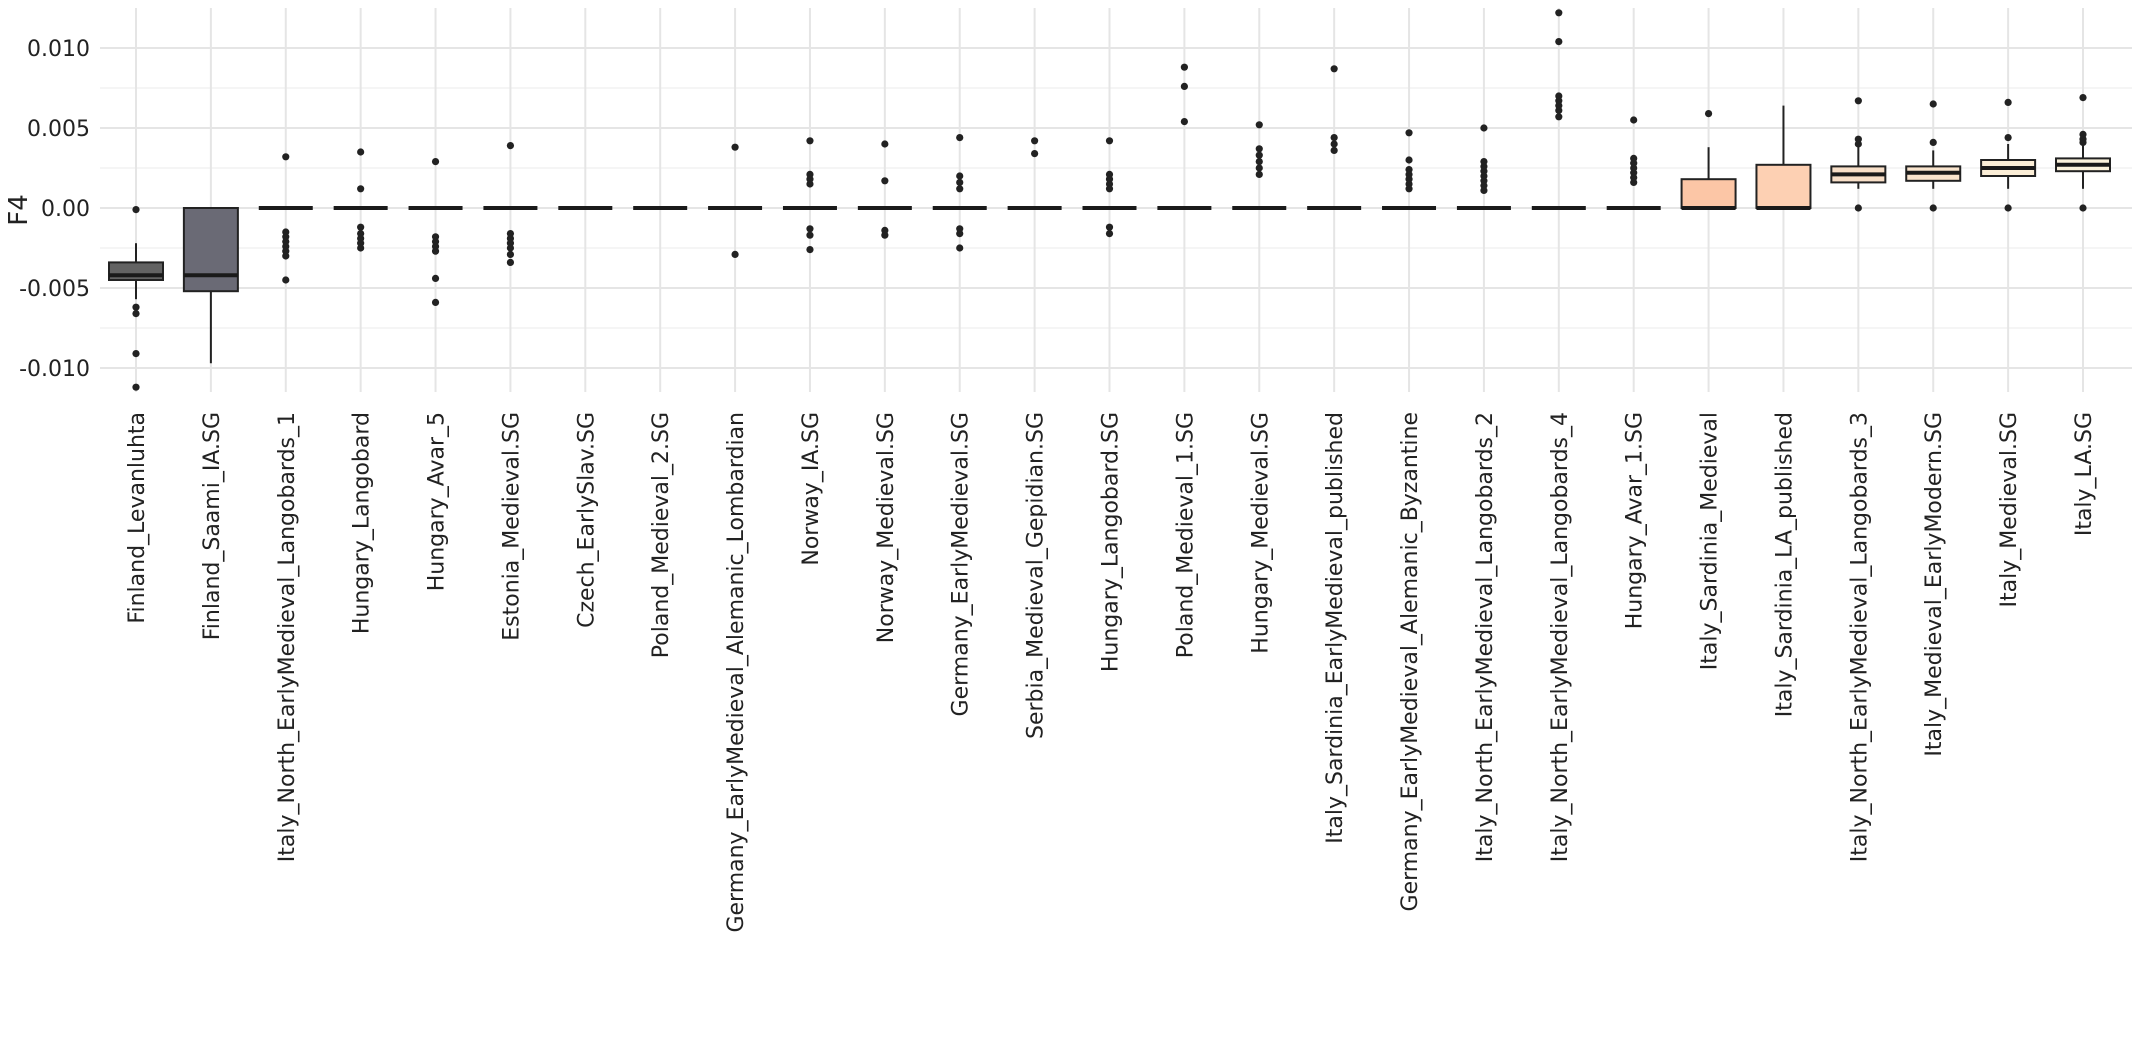  Describe the element at coordinates (1710, 541) in the screenshot. I see `x-tick-label: Italy_Sardinia_Medieval` at that location.